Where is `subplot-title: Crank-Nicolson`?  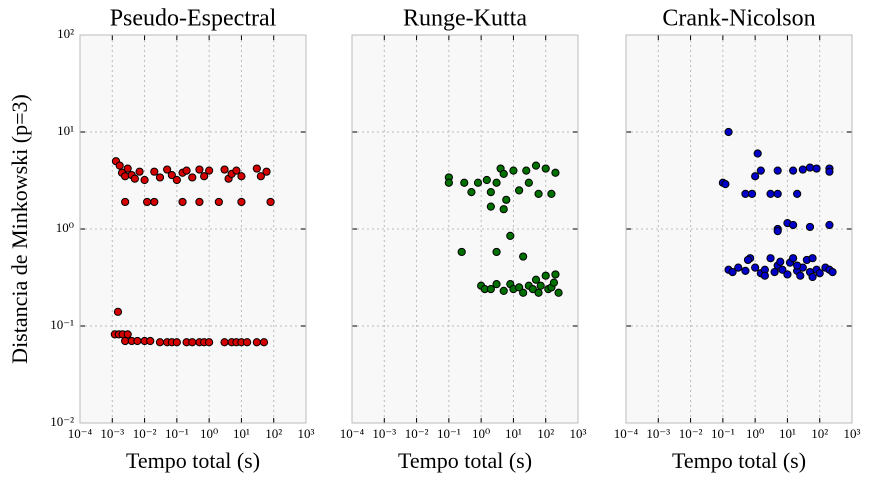
subplot-title: Crank-Nicolson is located at coordinates (738, 19).